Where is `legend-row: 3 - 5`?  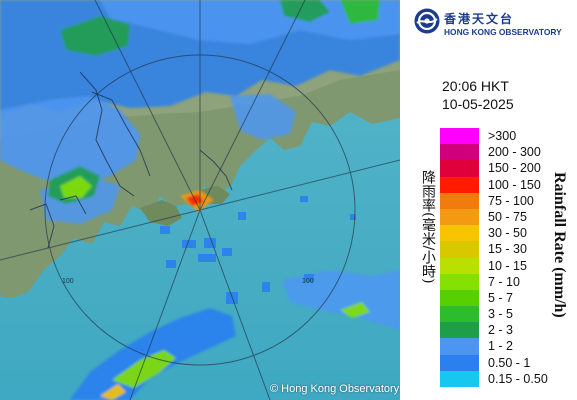 legend-row: 3 - 5 is located at coordinates (508, 314).